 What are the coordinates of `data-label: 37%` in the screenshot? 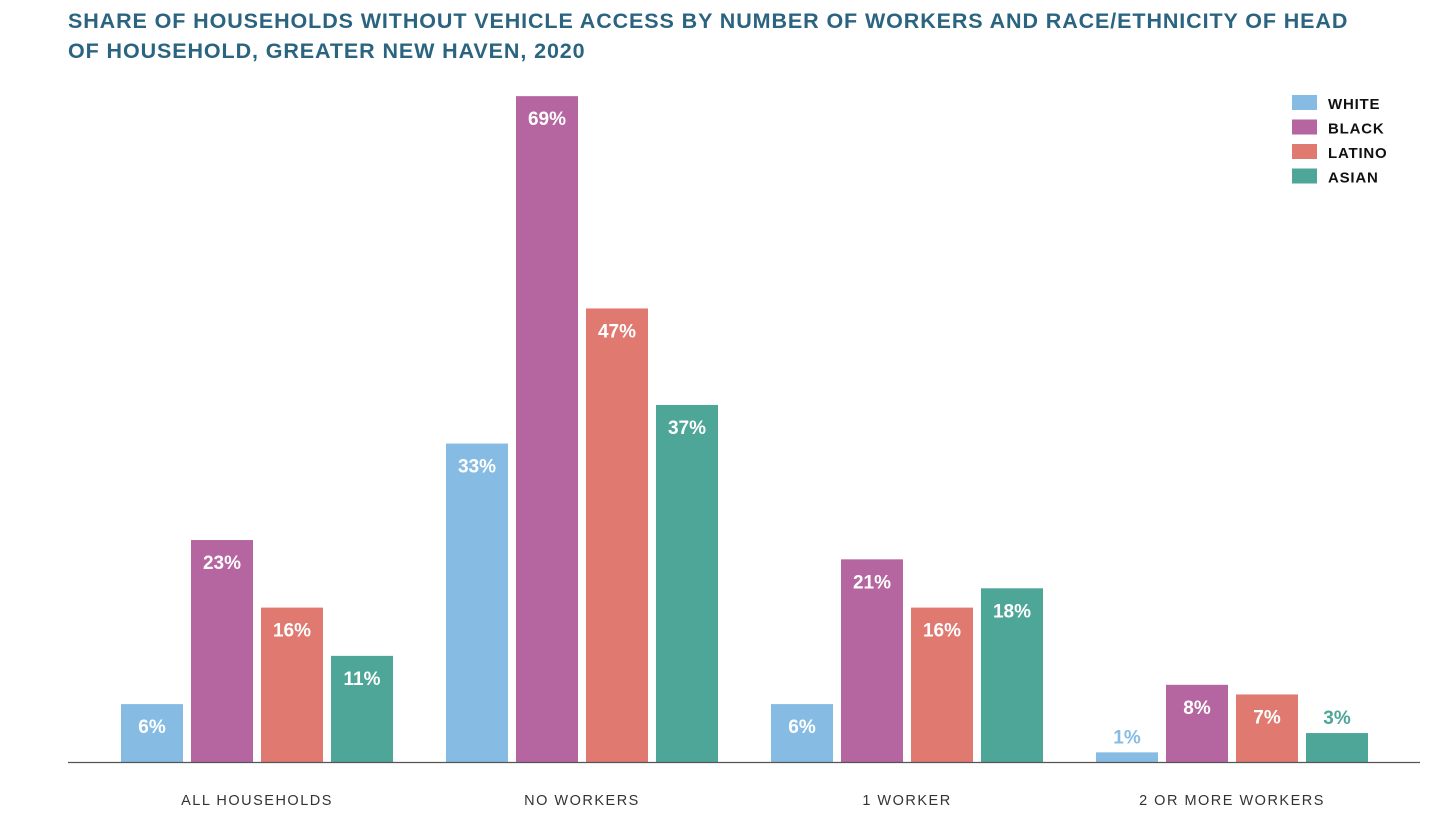 It's located at (687, 428).